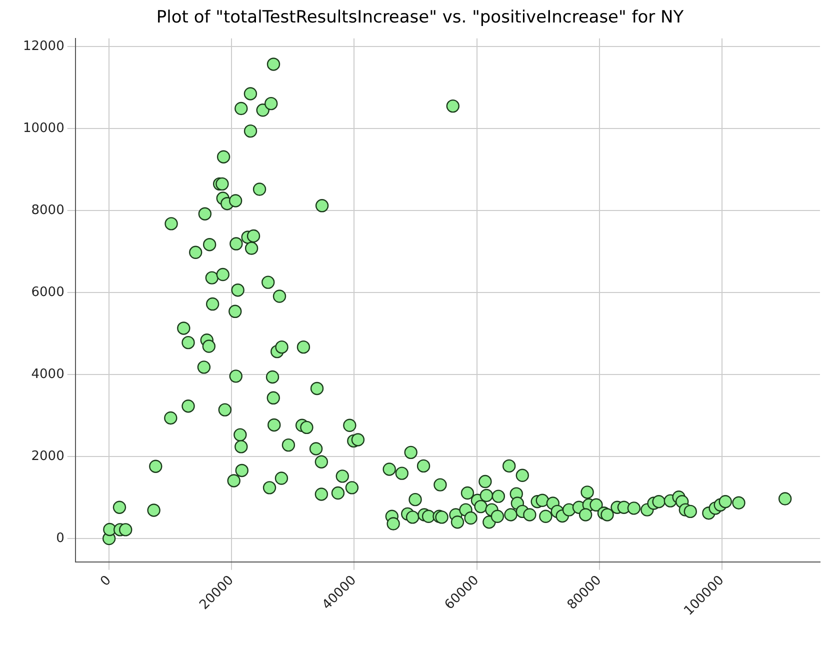  What do you see at coordinates (106, 581) in the screenshot?
I see `x-tick-label: 0` at bounding box center [106, 581].